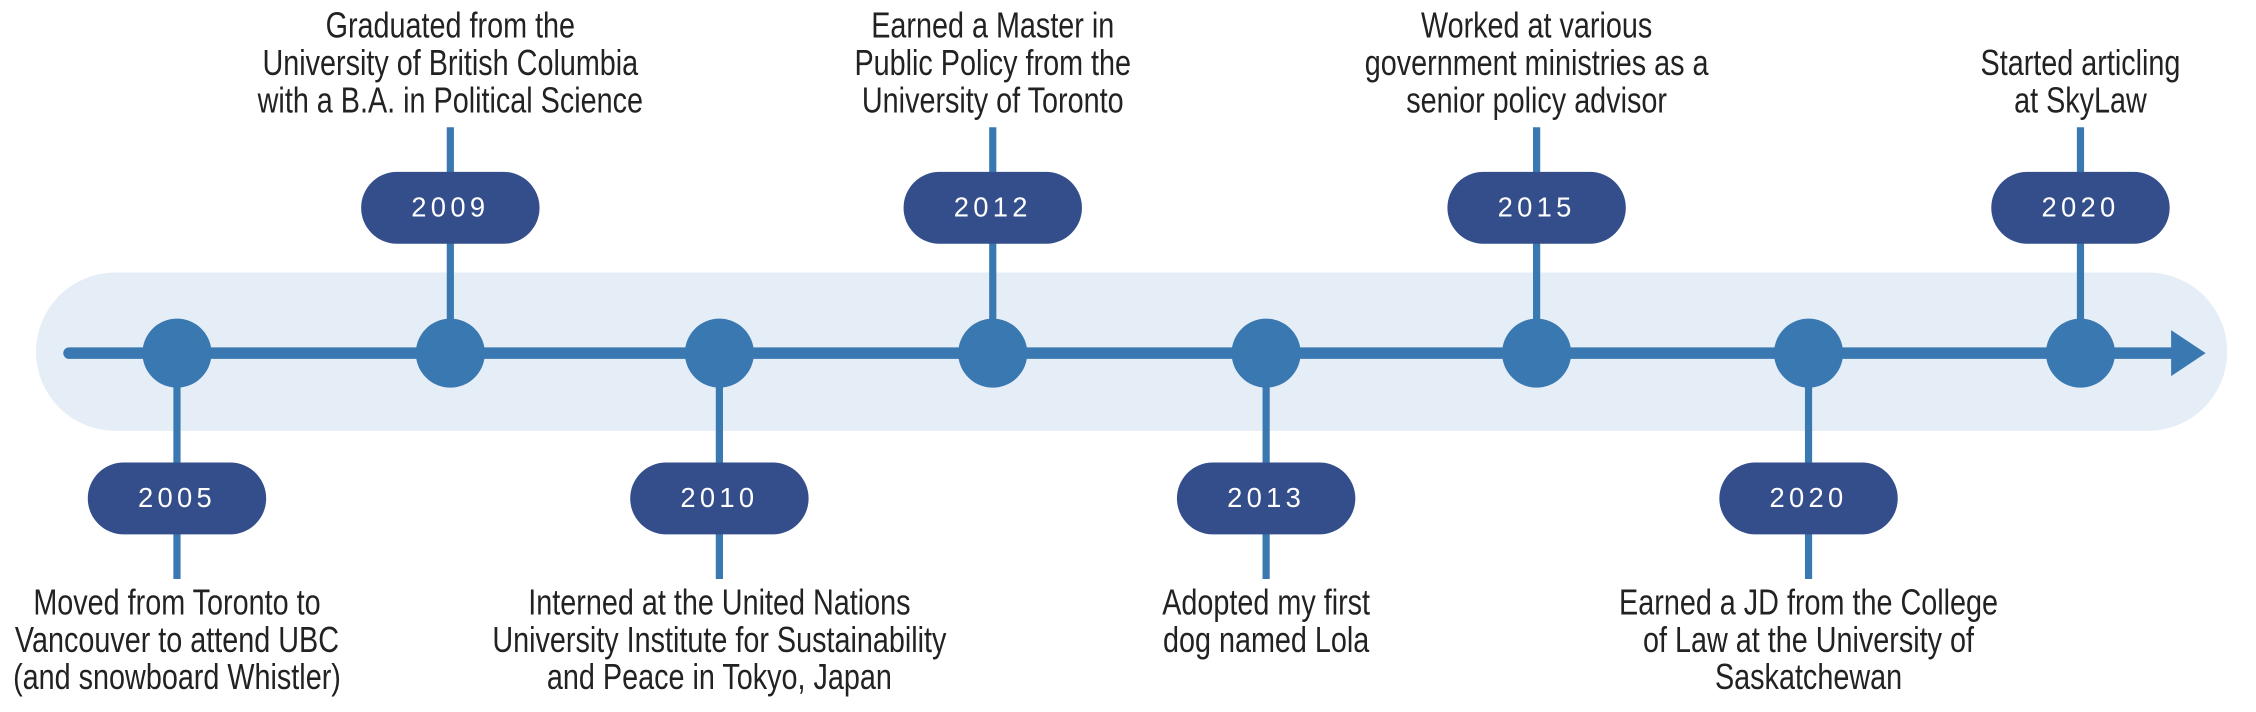 This screenshot has width=2256, height=712. I want to click on event-description: Saskatchewan, so click(1808, 677).